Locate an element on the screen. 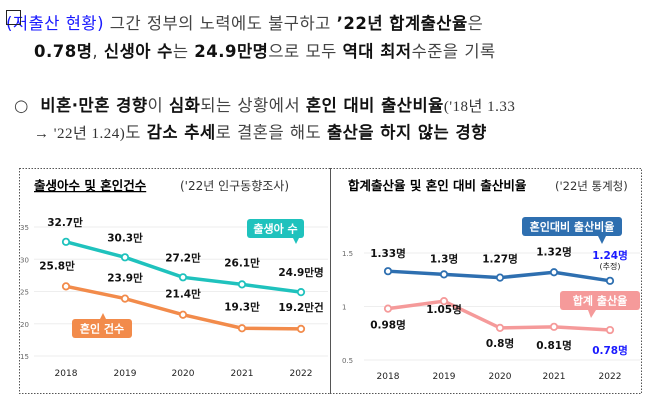 Image resolution: width=652 pixels, height=410 pixels. paragraph-1-line-2: 0.78명, 신생아 수는 24.9만명으로 모두 역대 최저수준을 기록 is located at coordinates (265, 50).